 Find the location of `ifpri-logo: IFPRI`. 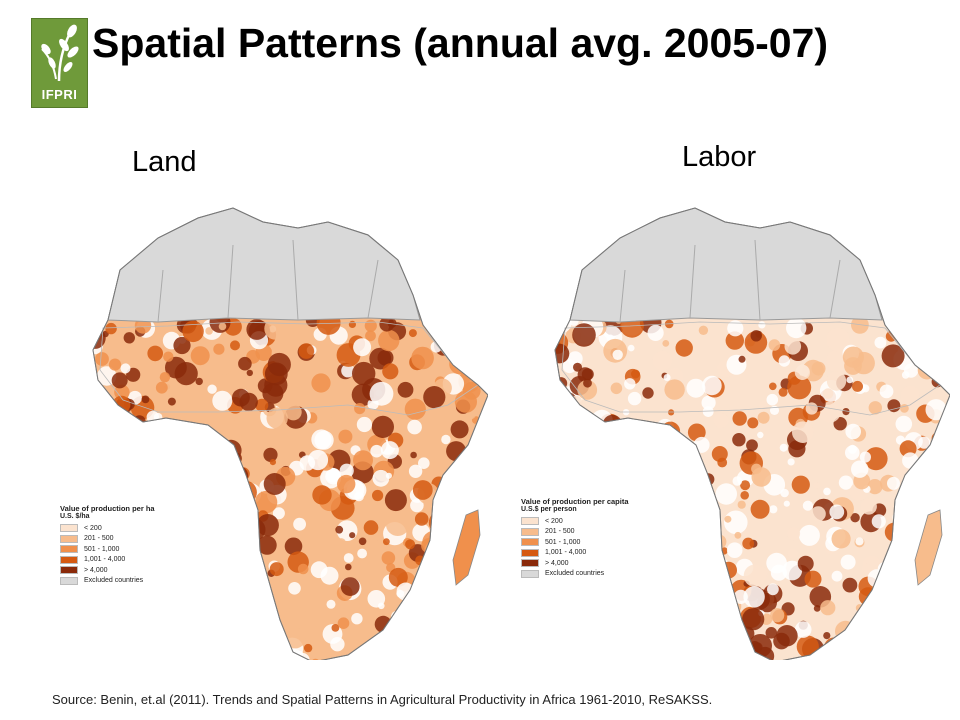

ifpri-logo: IFPRI is located at coordinates (59, 63).